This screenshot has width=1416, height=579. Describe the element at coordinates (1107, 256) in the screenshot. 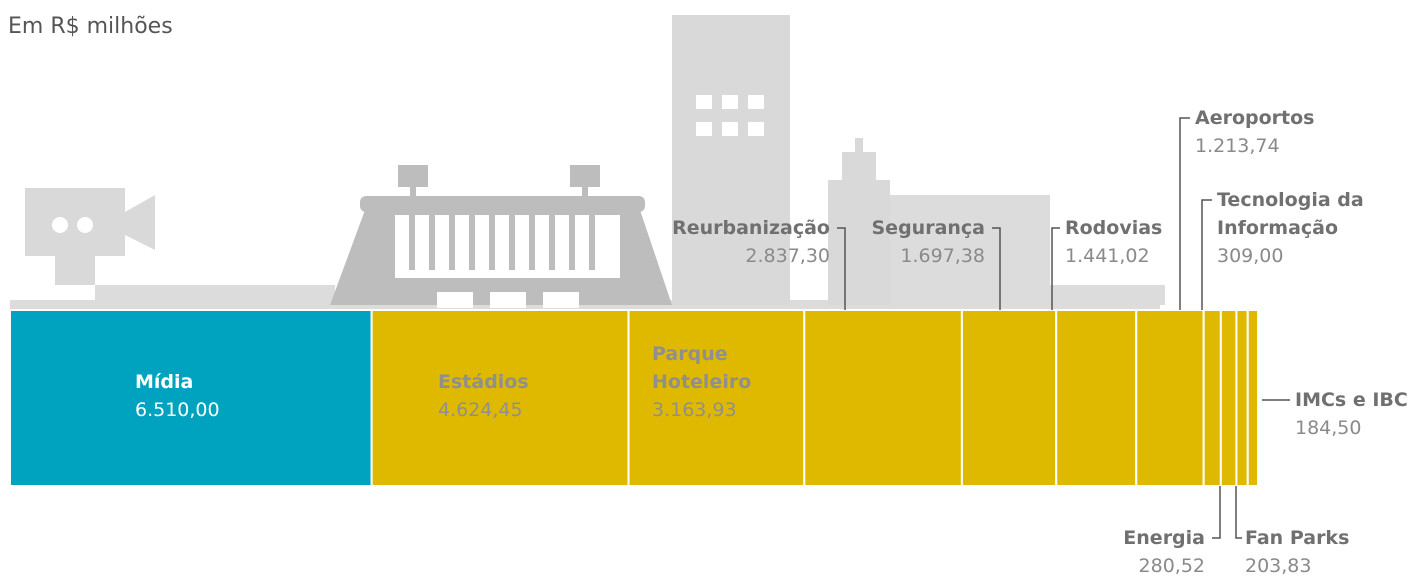

I see `value-label: 1.441,02` at that location.